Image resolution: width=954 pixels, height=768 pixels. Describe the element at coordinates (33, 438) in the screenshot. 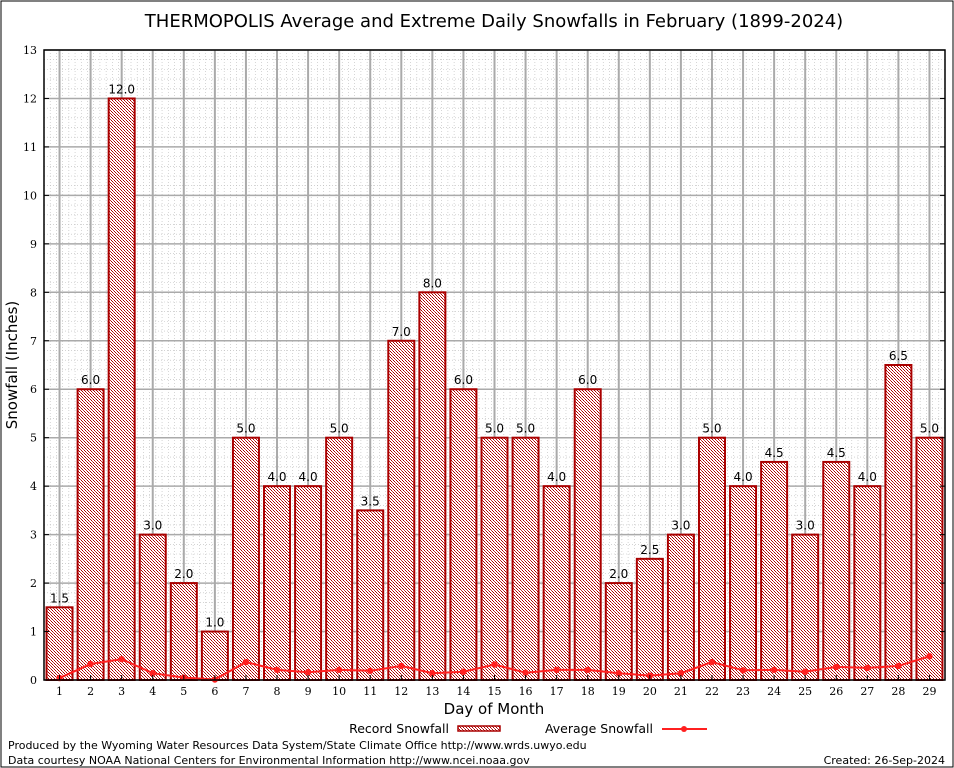

I see `y-tick-label: 5` at that location.